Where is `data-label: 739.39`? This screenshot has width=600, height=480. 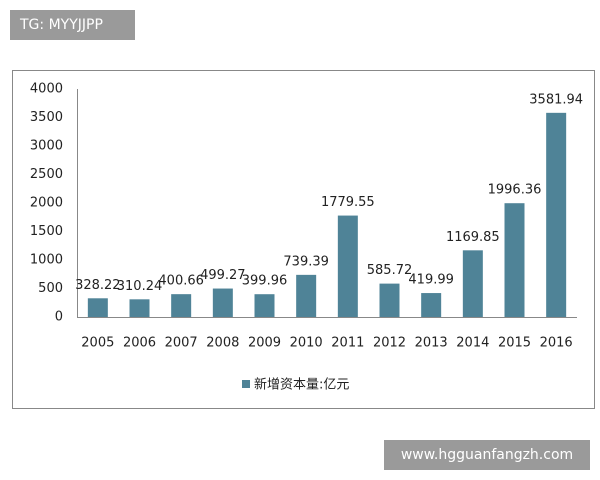 data-label: 739.39 is located at coordinates (306, 261).